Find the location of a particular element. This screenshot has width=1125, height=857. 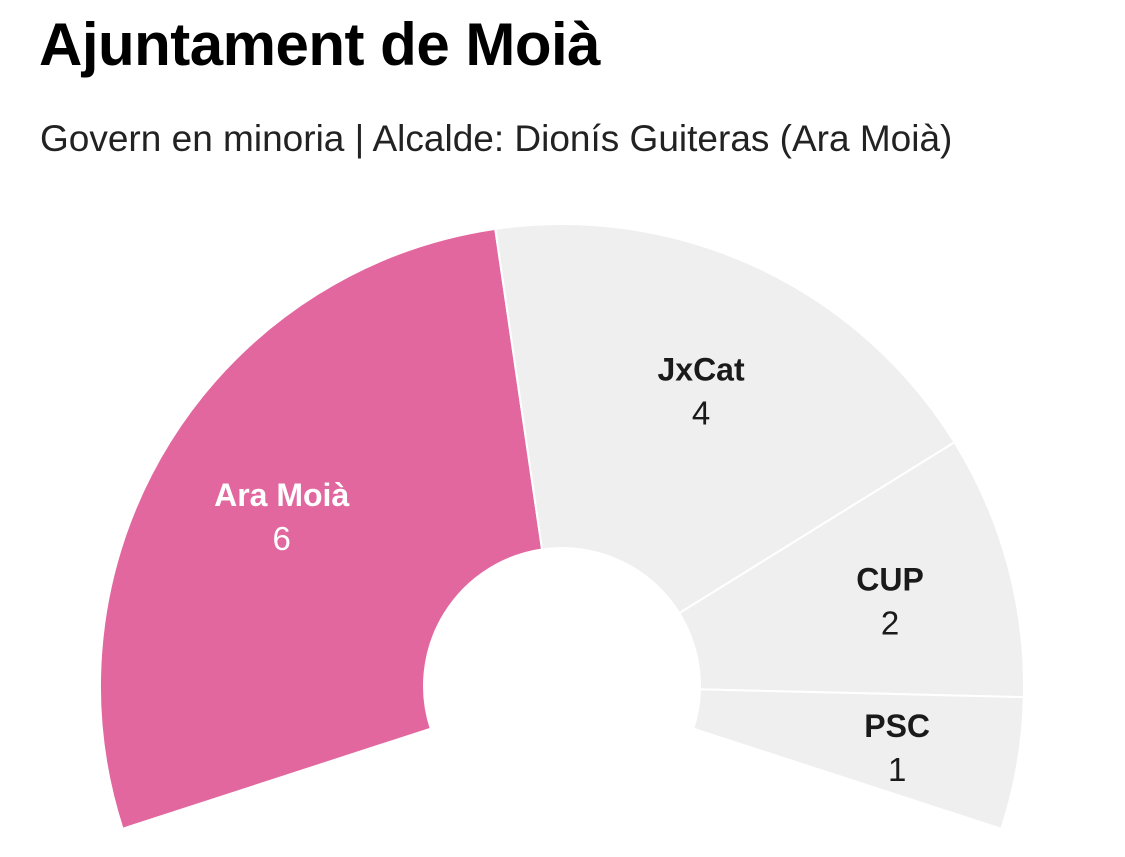

value-jxcat: 4 is located at coordinates (701, 413).